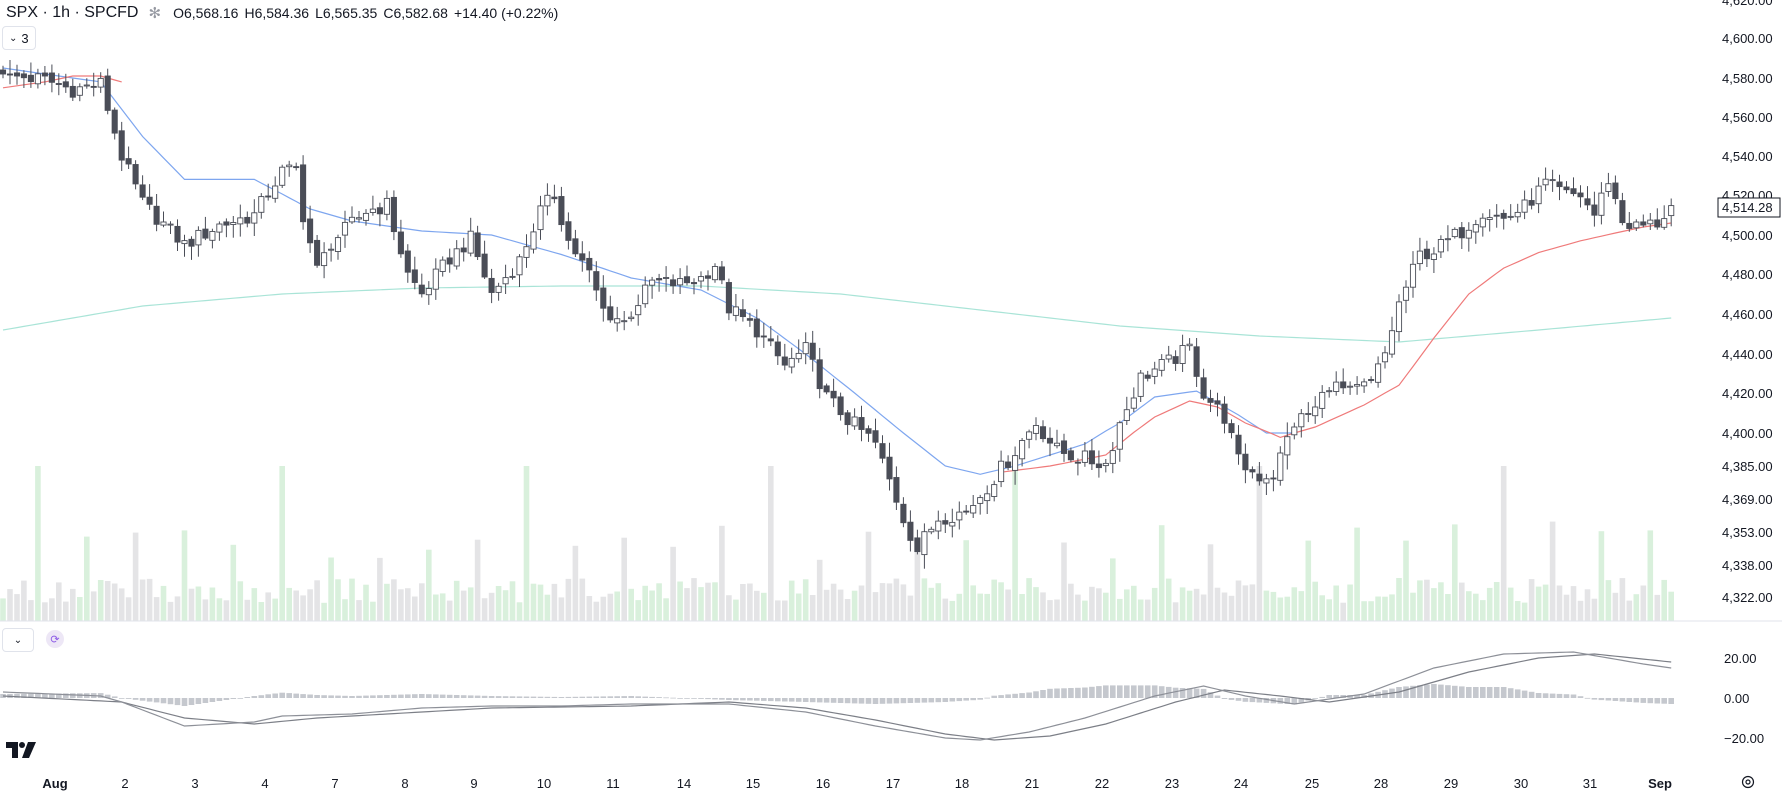 This screenshot has height=800, width=1782. What do you see at coordinates (72, 12) in the screenshot?
I see `symbol-title: SPX · 1h · SPCFD` at bounding box center [72, 12].